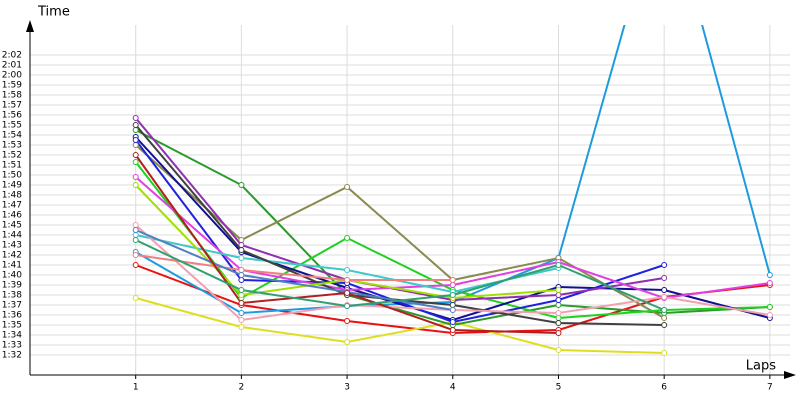 Image resolution: width=800 pixels, height=400 pixels. What do you see at coordinates (12, 156) in the screenshot?
I see `y-tick-label: 1:52` at bounding box center [12, 156].